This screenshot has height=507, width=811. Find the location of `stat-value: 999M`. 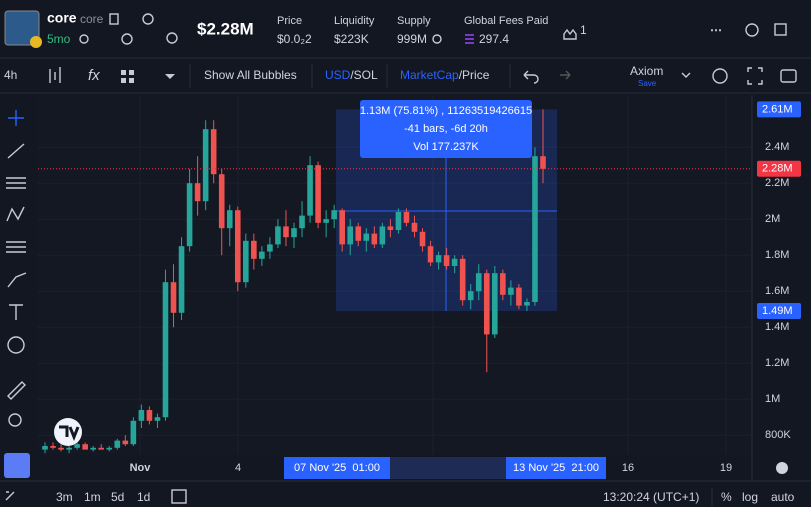

stat-value: 999M is located at coordinates (412, 39).